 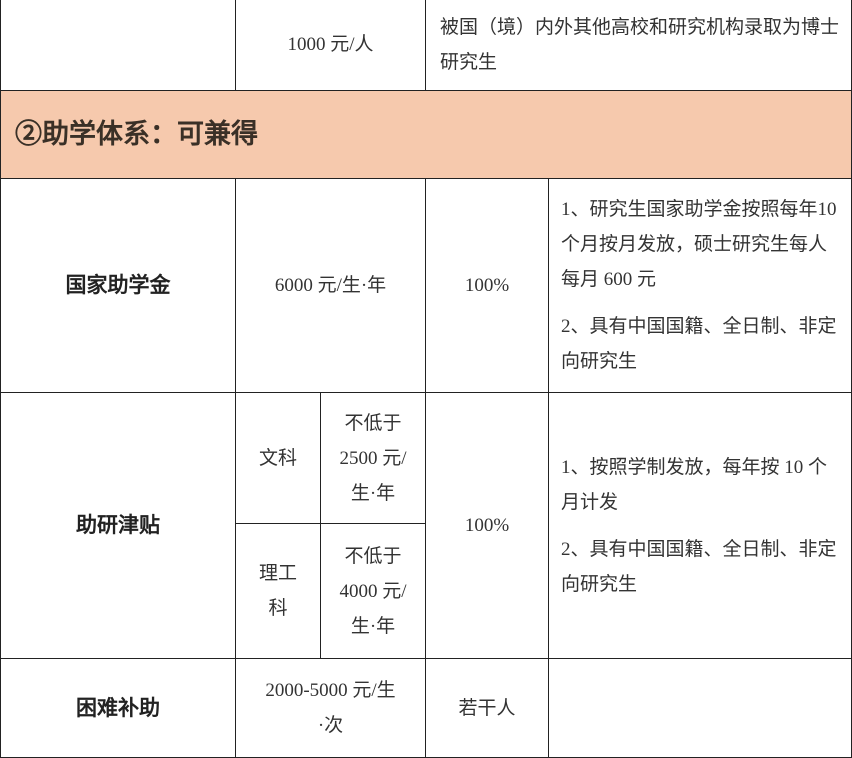 I want to click on hardship-name: 困难补助, so click(x=118, y=708).